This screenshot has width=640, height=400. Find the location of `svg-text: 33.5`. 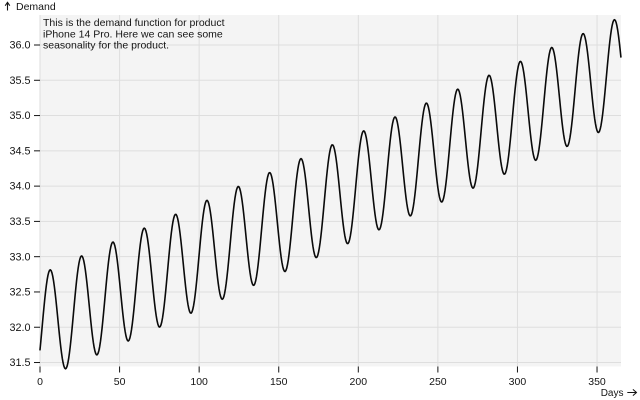

svg-text: 33.5 is located at coordinates (19, 222).